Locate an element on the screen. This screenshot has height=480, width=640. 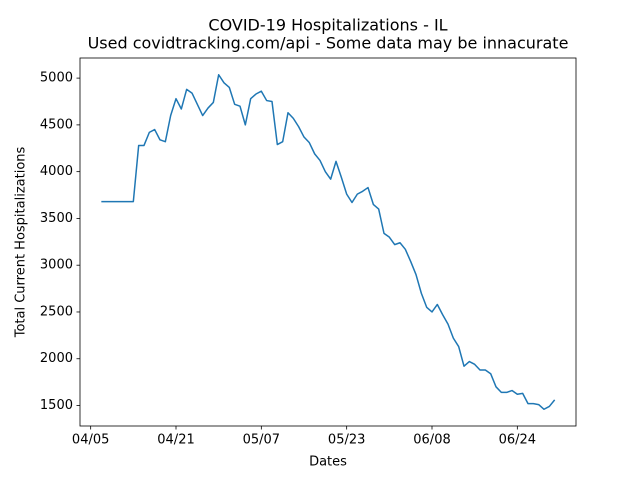
chart-title: COVID-19 Hospitalizations - IL is located at coordinates (327, 25).